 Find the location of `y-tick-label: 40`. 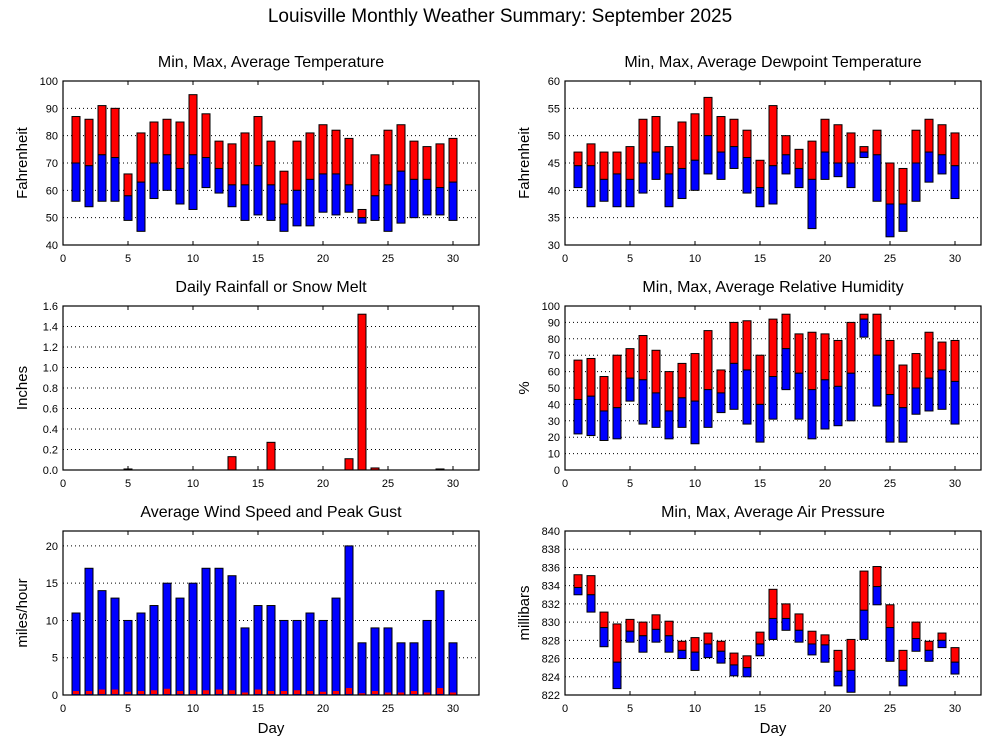

y-tick-label: 40 is located at coordinates (52, 246).